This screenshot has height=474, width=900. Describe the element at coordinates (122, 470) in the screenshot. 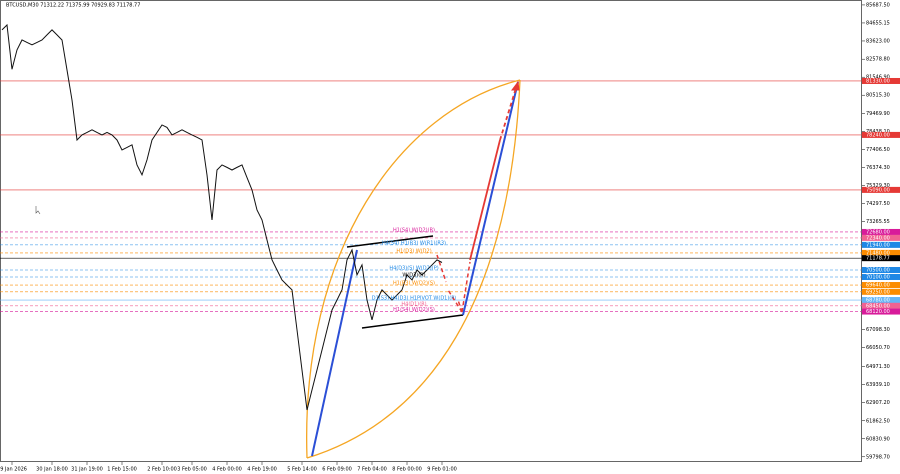

I see `x-tick-label: 1 Feb 15:00` at that location.